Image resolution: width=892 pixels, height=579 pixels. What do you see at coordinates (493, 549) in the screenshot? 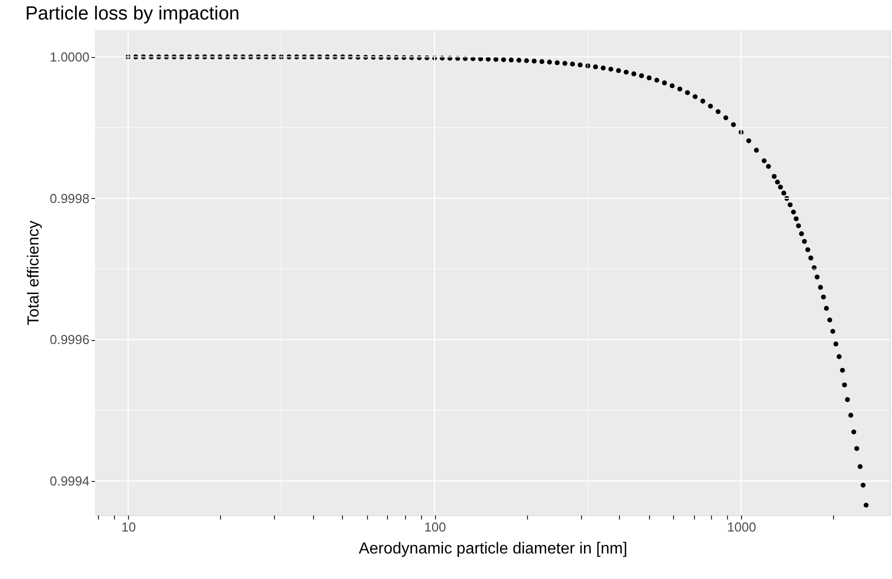
I see `x-axis-title: Aerodynamic particle diameter in [nm]` at bounding box center [493, 549].